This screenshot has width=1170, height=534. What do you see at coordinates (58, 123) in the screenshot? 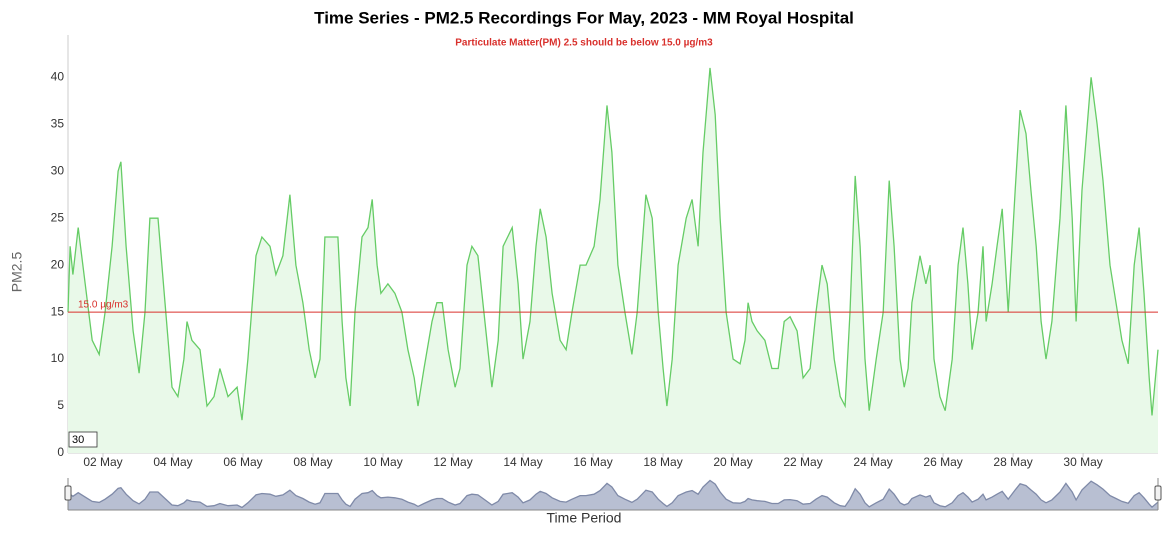
I see `y-tick-label: 35` at bounding box center [58, 123].